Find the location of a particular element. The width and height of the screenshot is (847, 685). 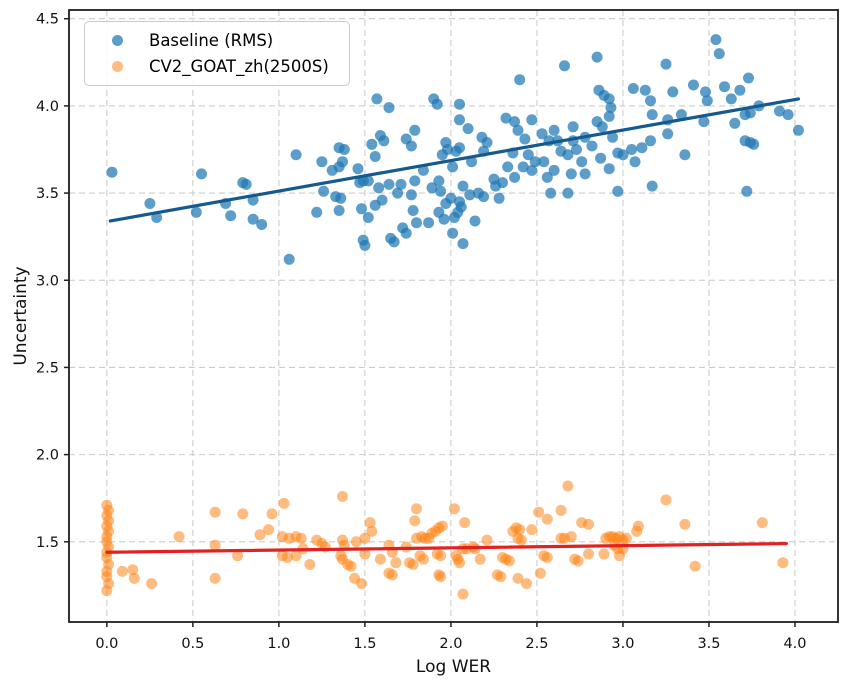

x-tick-label: 2.0 is located at coordinates (450, 644).